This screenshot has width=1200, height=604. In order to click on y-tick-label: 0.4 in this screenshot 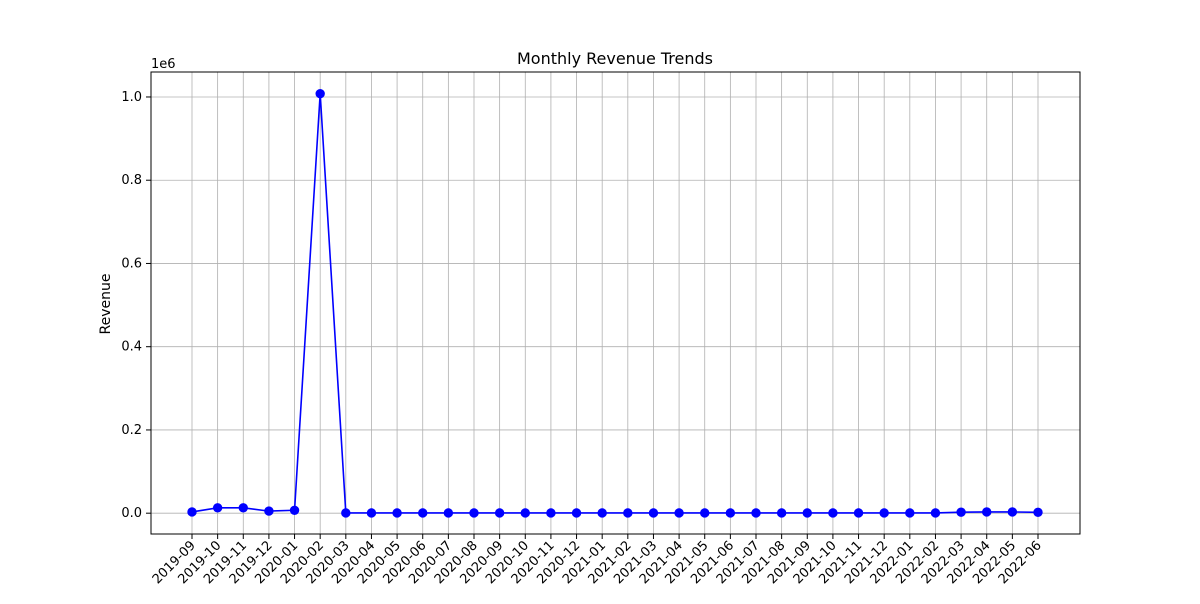, I will do `click(131, 347)`.